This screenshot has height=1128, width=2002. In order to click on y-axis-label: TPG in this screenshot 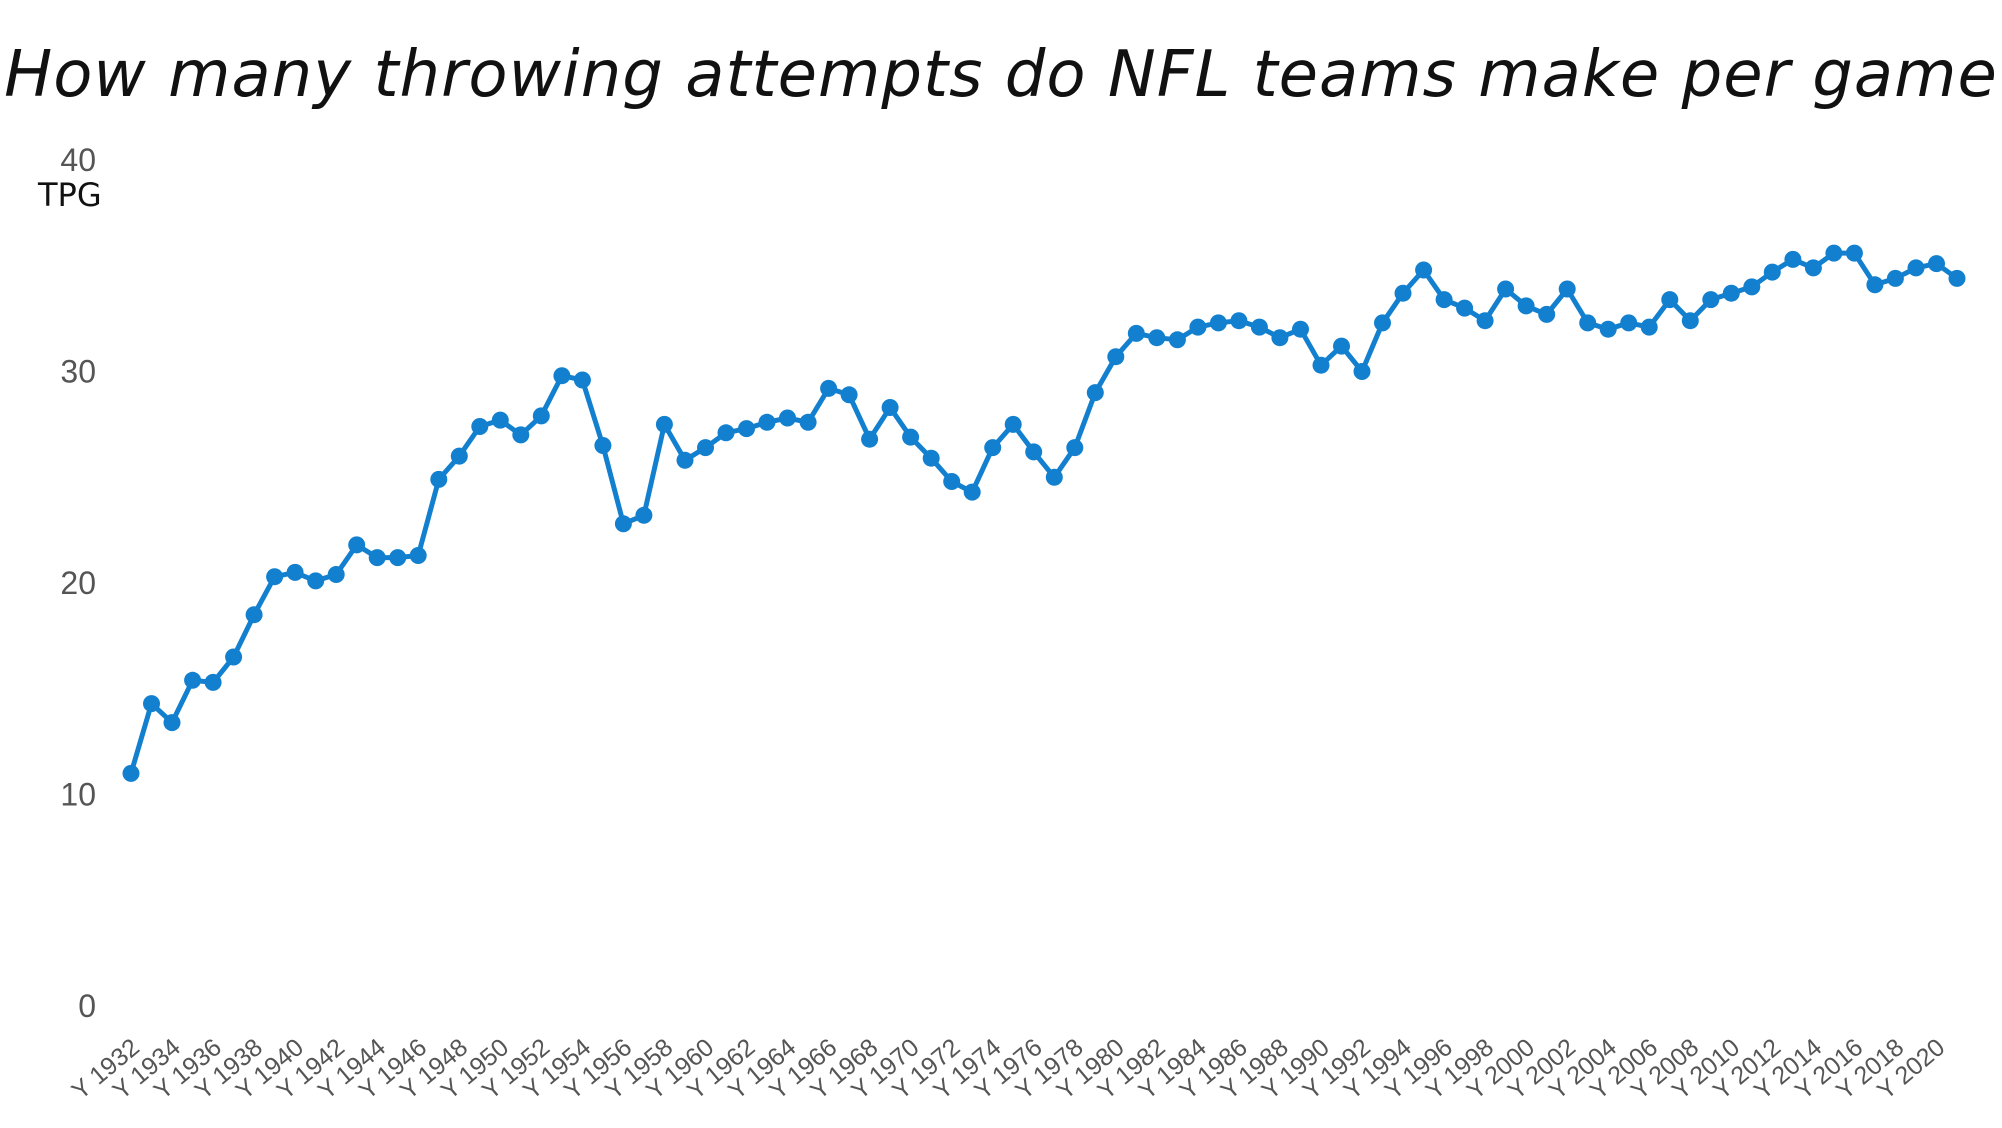, I will do `click(70, 195)`.